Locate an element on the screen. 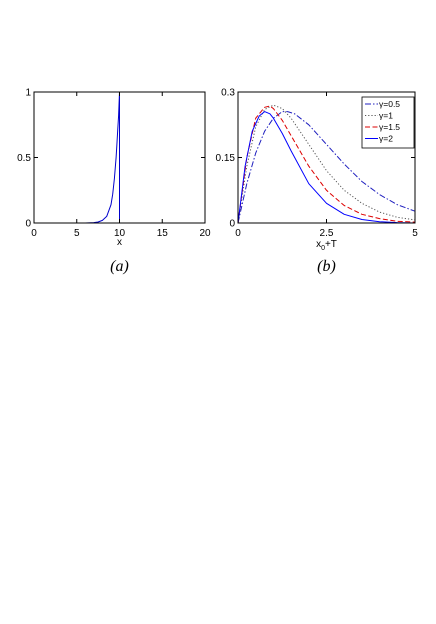  chart-b-xlabel-subscript: 0 is located at coordinates (323, 248).